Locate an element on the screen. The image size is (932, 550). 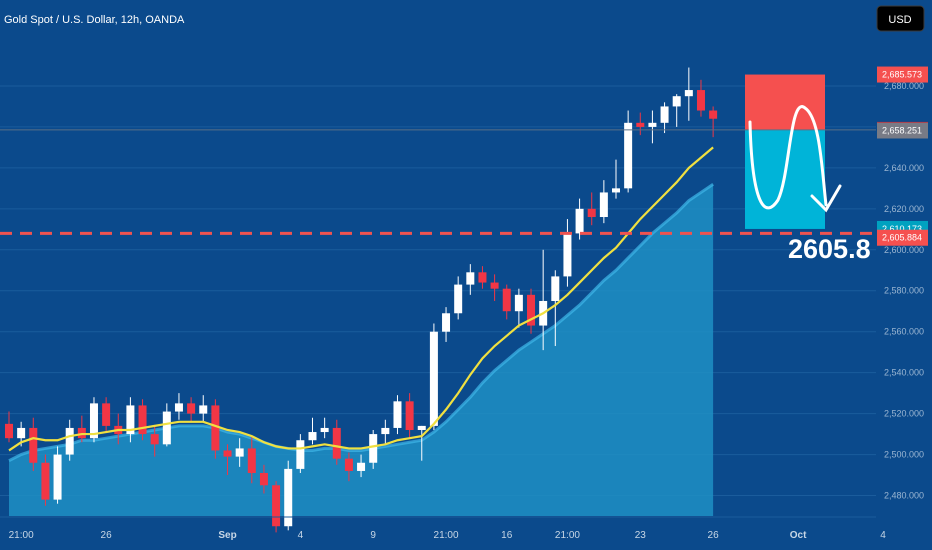
x-tick-label: 23 is located at coordinates (641, 535).